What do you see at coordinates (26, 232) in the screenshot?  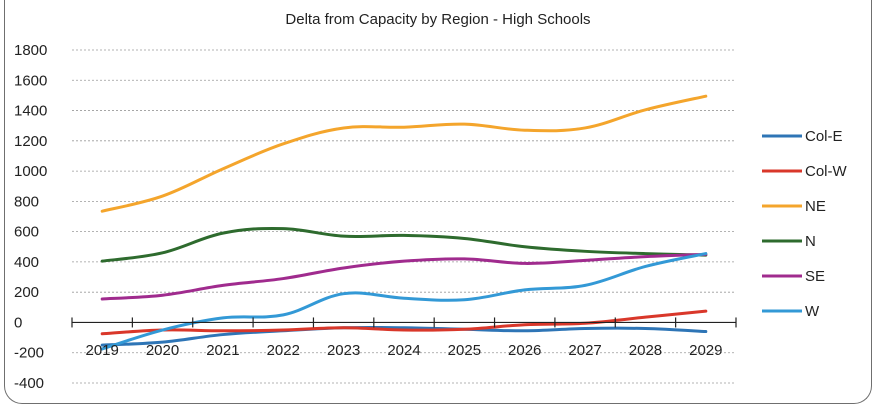 I see `y-tick-label: 600` at bounding box center [26, 232].